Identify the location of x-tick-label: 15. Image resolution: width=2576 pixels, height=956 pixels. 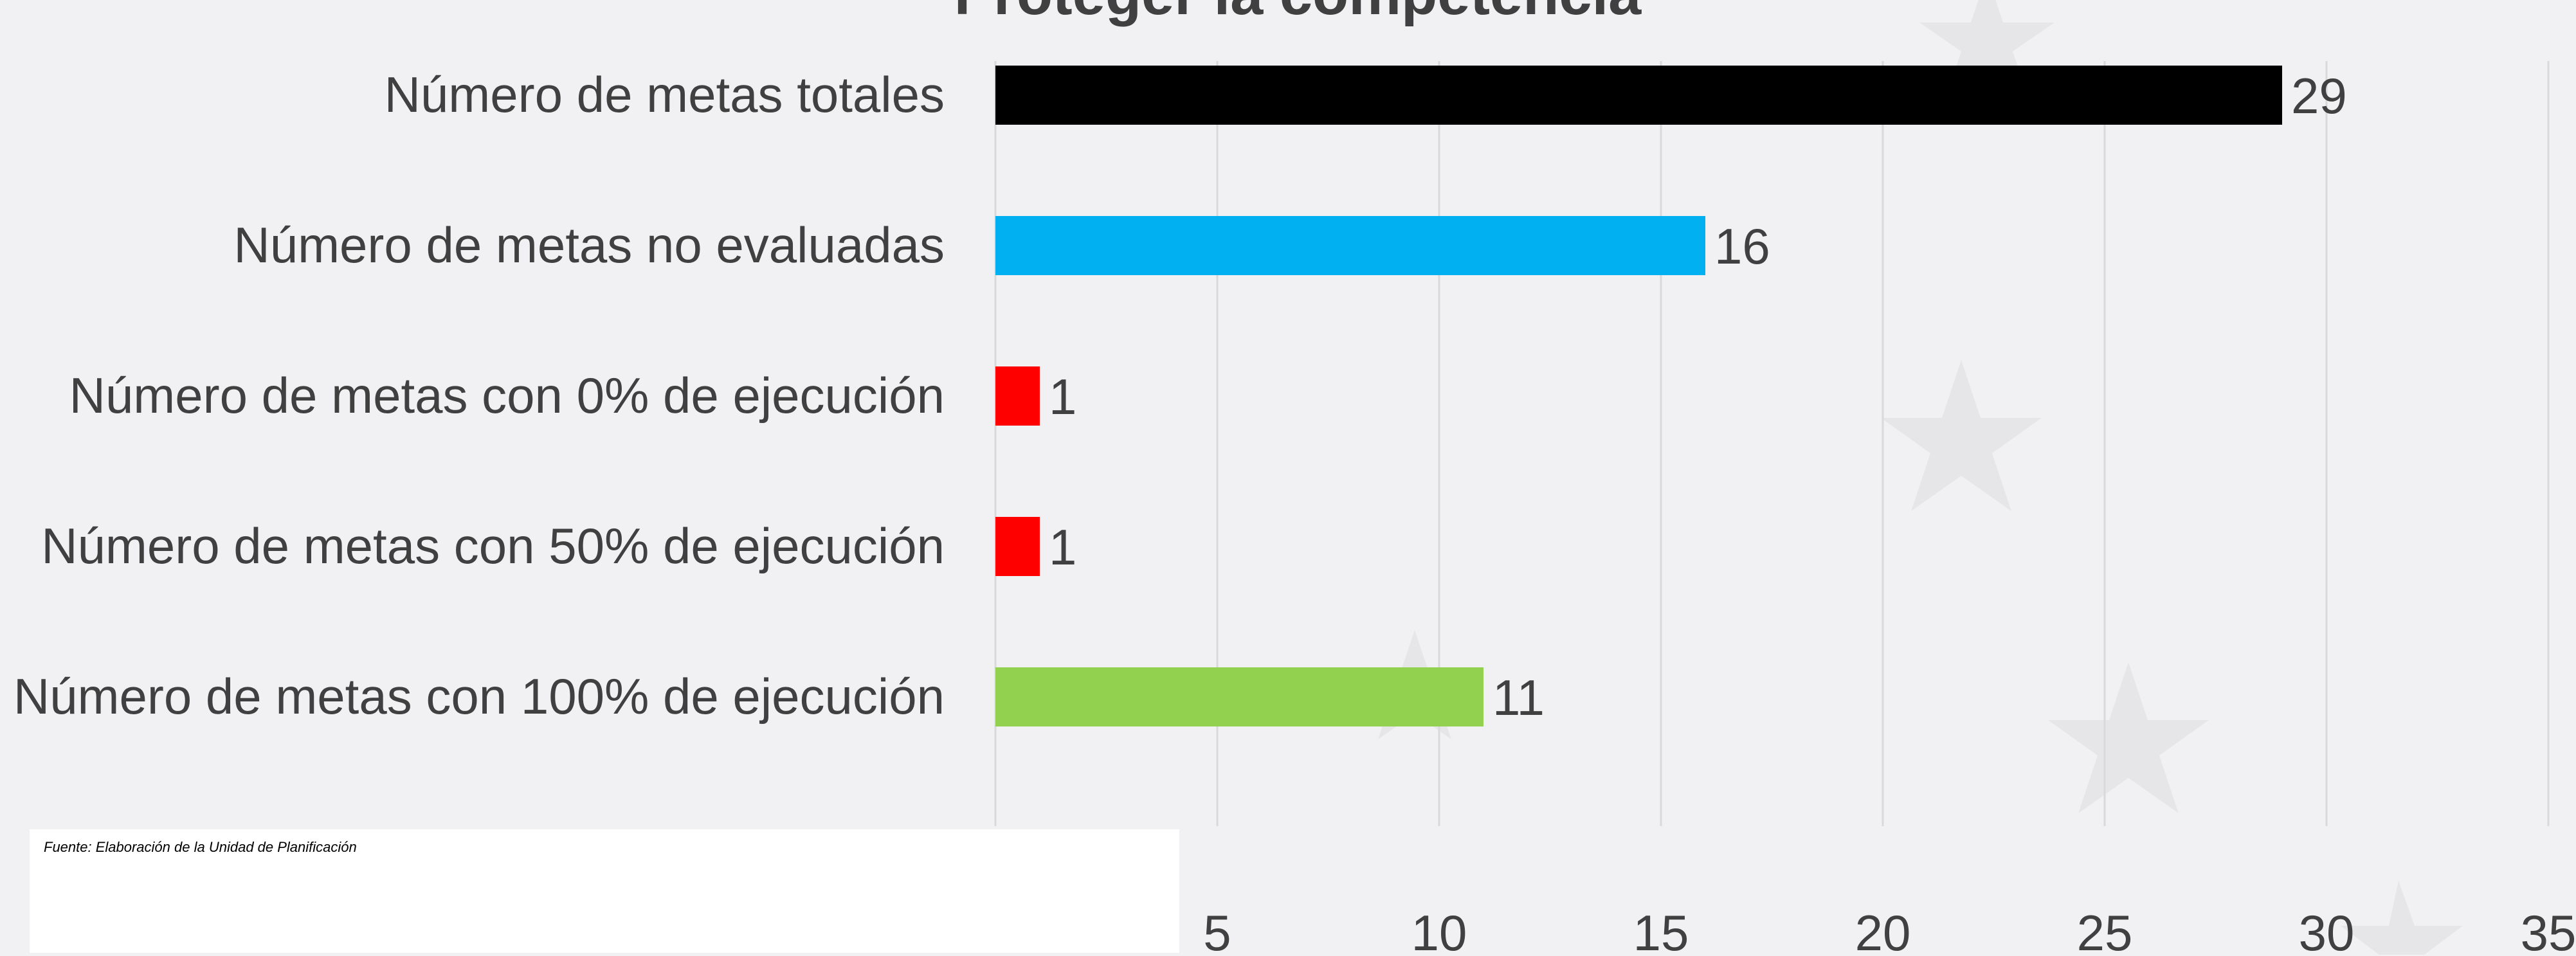
(1661, 931).